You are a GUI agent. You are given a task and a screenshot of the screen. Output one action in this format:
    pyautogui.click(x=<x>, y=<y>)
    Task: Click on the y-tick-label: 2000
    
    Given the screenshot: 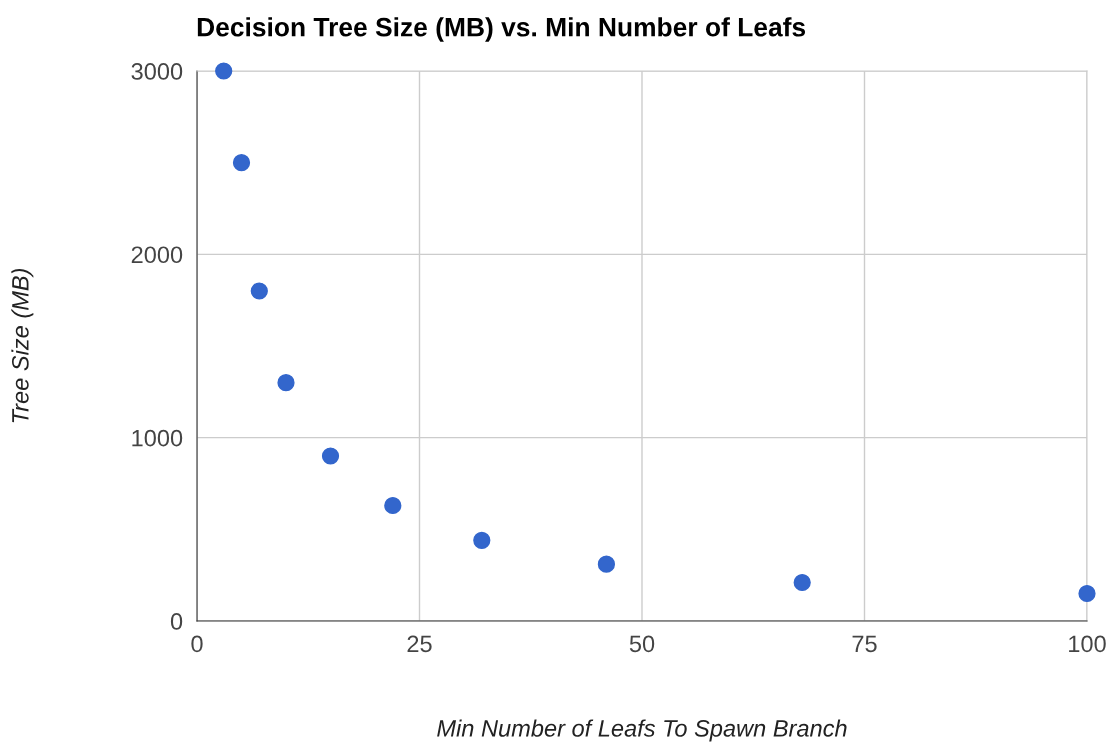 What is the action you would take?
    pyautogui.click(x=157, y=255)
    